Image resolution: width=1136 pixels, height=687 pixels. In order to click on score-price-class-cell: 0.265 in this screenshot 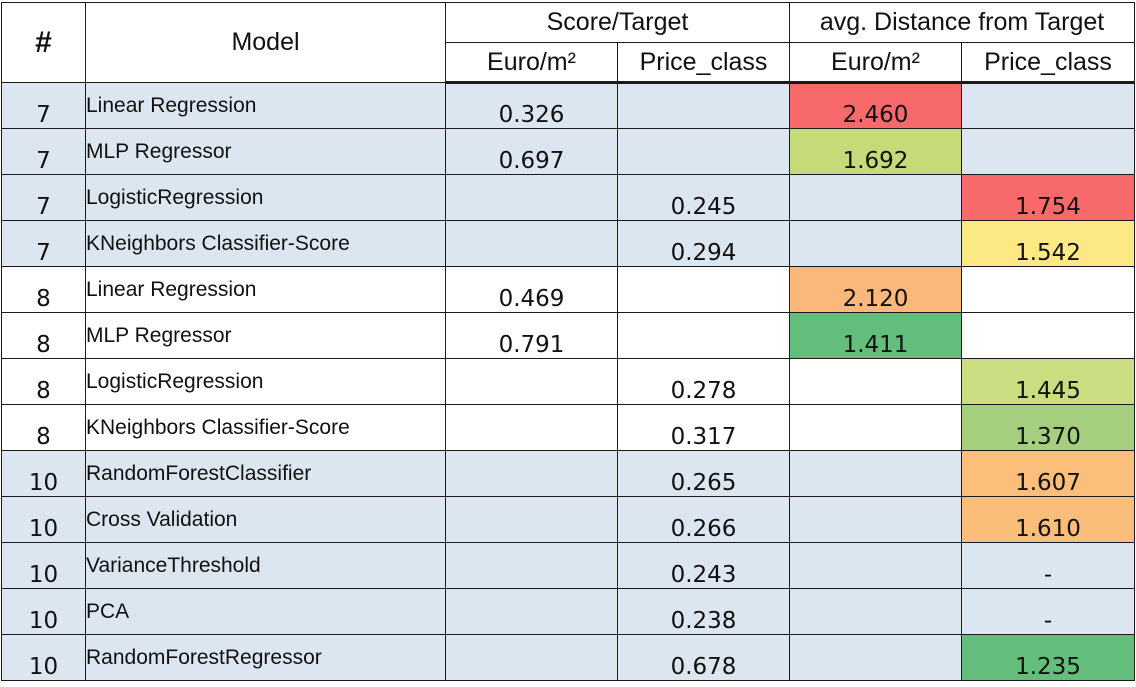, I will do `click(703, 473)`.